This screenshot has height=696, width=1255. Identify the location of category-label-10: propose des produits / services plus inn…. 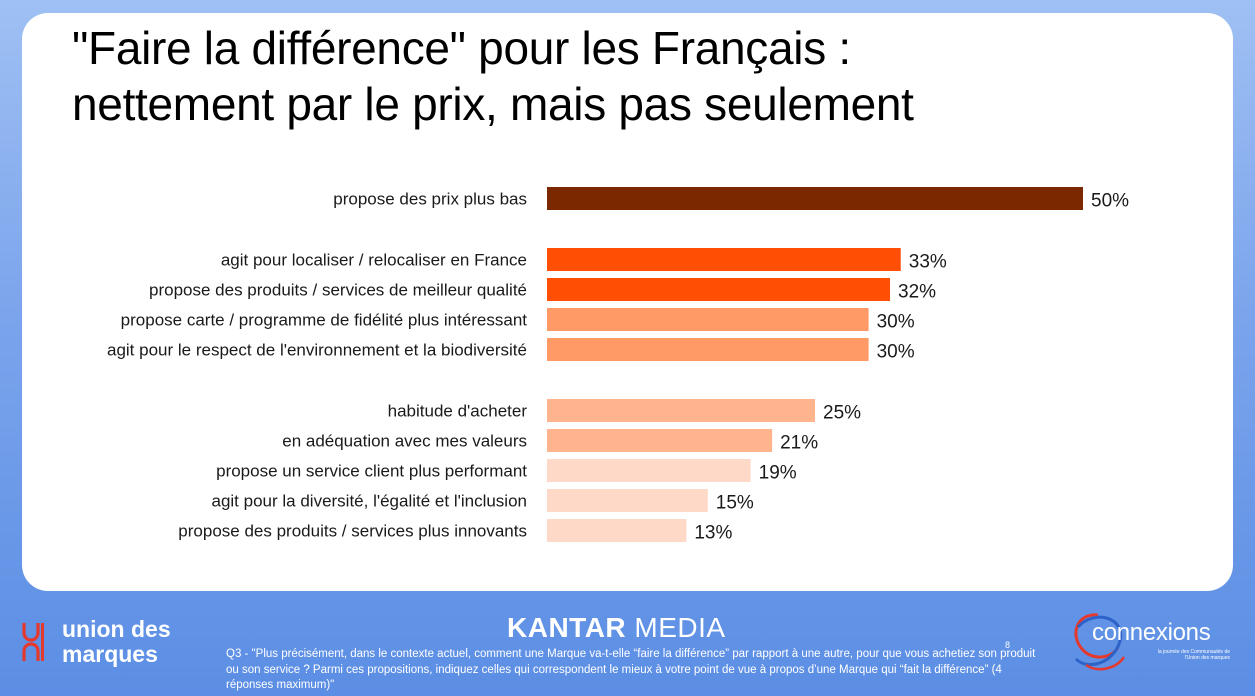
(352, 531).